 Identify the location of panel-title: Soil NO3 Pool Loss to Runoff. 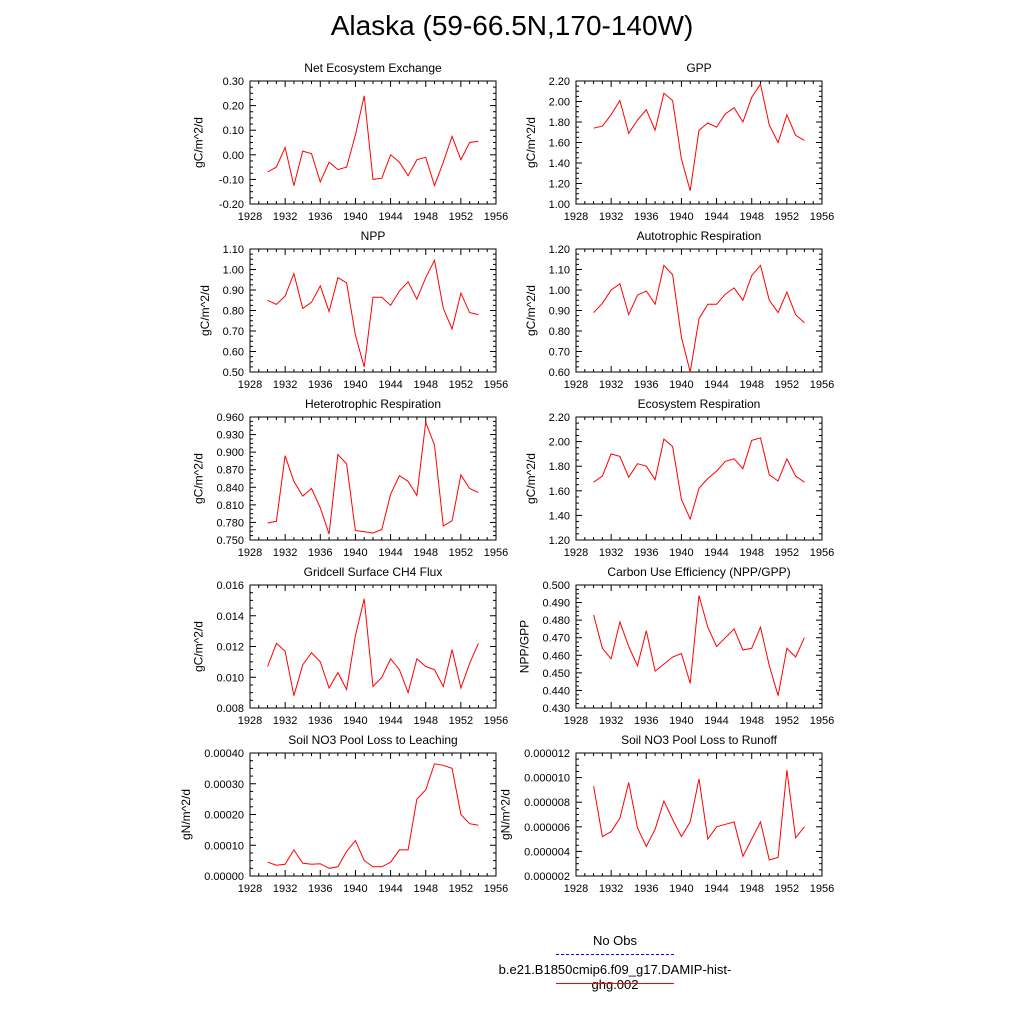
(699, 740).